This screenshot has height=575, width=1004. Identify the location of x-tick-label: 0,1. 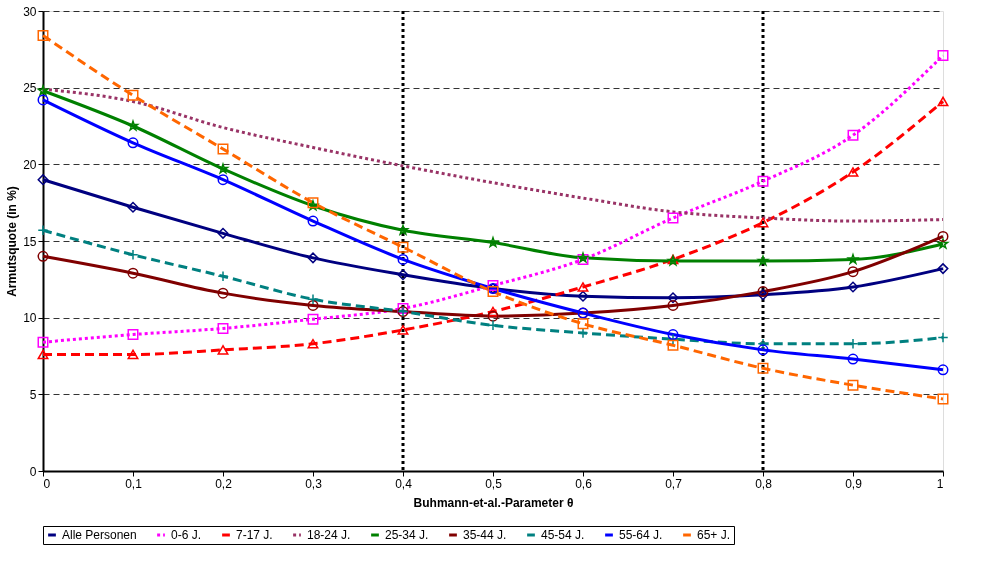
(134, 483).